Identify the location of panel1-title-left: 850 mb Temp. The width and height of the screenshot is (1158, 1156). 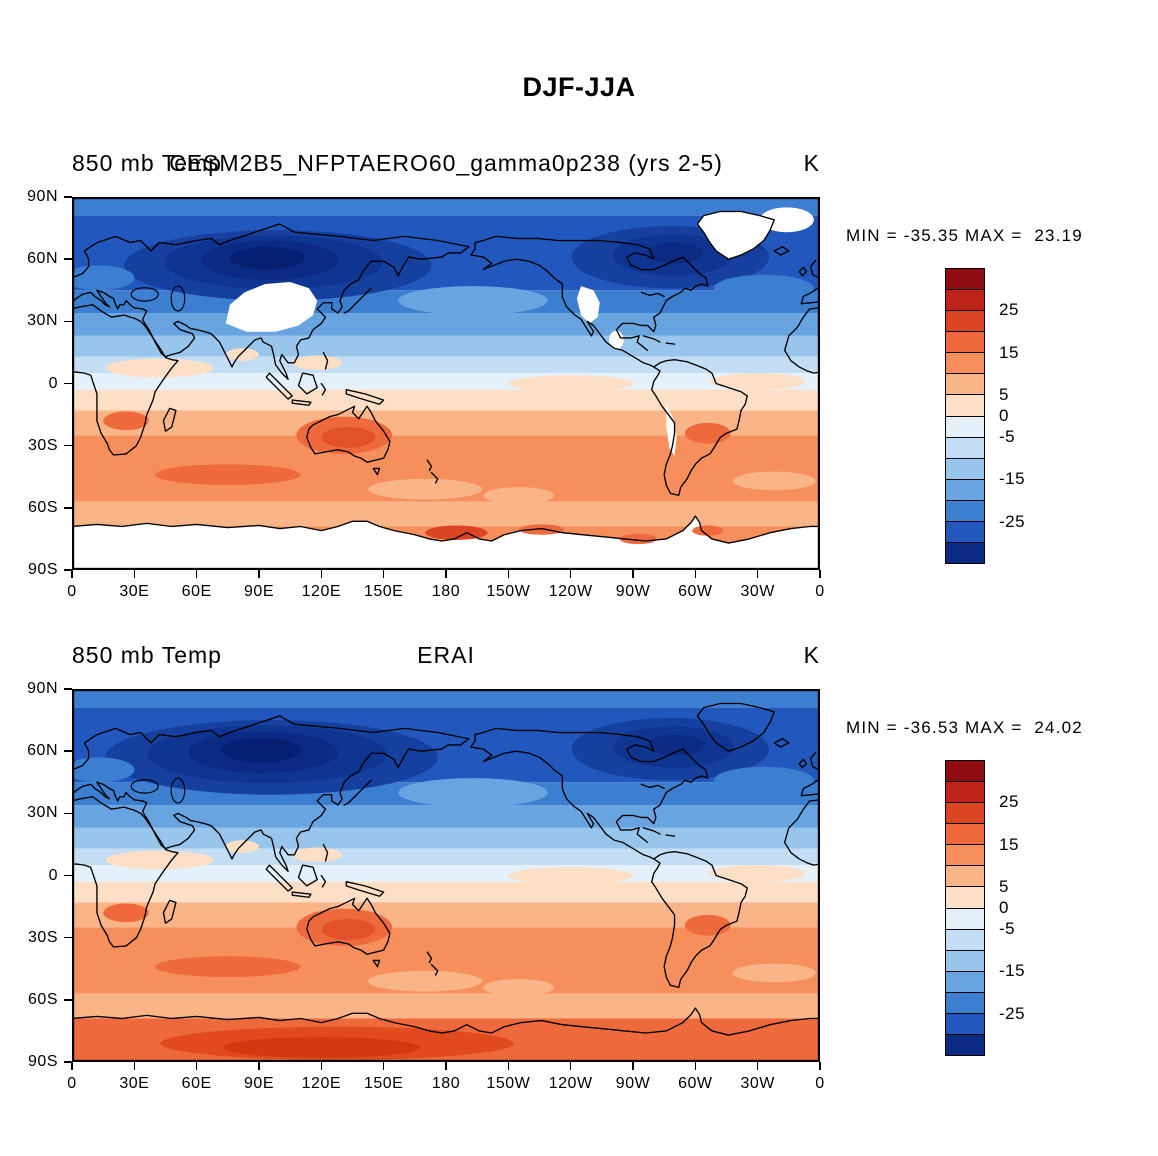
(147, 163).